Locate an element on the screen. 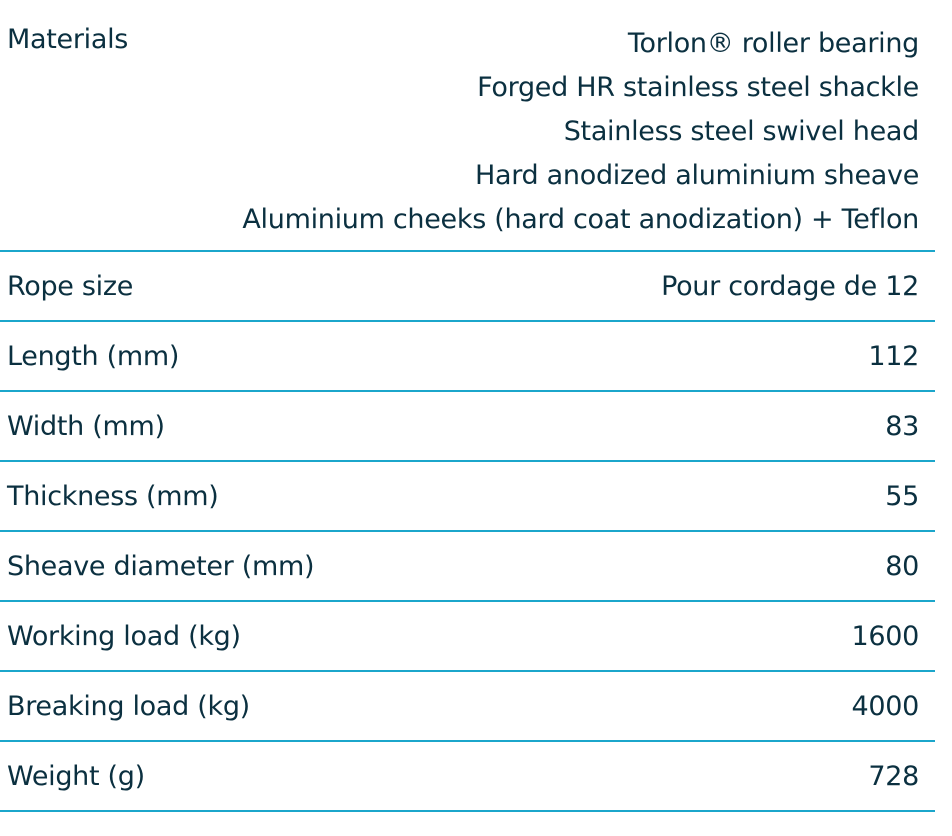  spec-row-rope-size: Rope size Pour cordage de 12 is located at coordinates (467, 287).